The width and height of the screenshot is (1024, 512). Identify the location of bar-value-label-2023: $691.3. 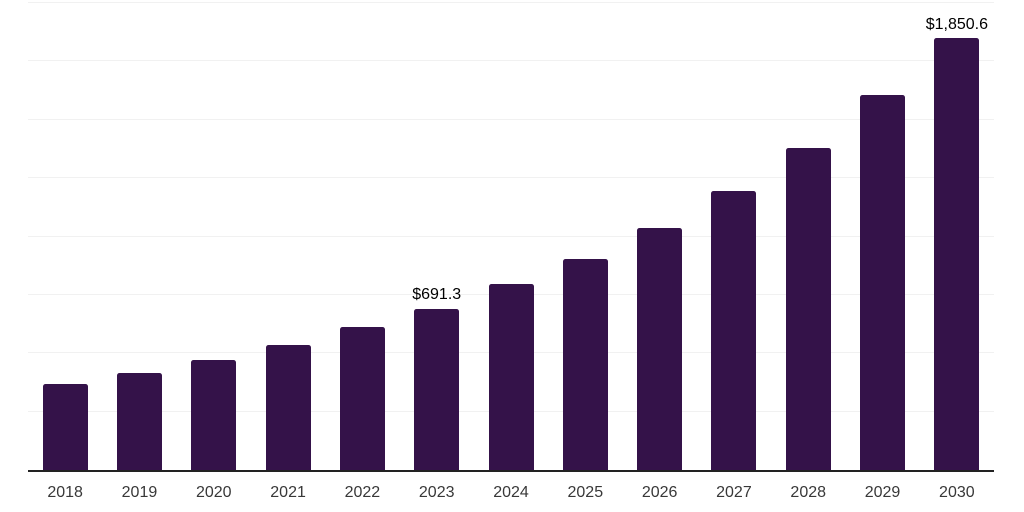
(437, 295).